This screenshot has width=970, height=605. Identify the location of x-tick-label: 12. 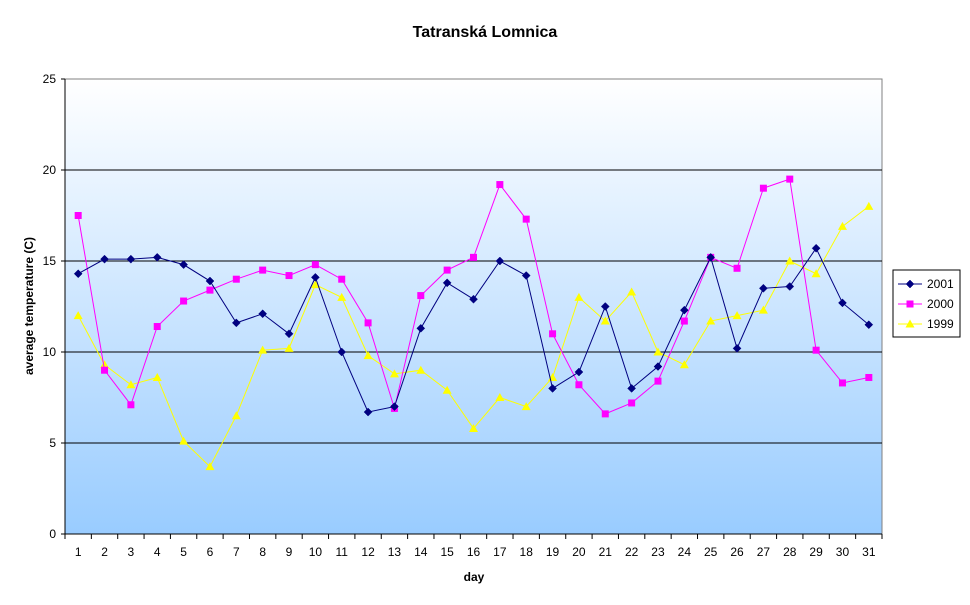
(368, 552).